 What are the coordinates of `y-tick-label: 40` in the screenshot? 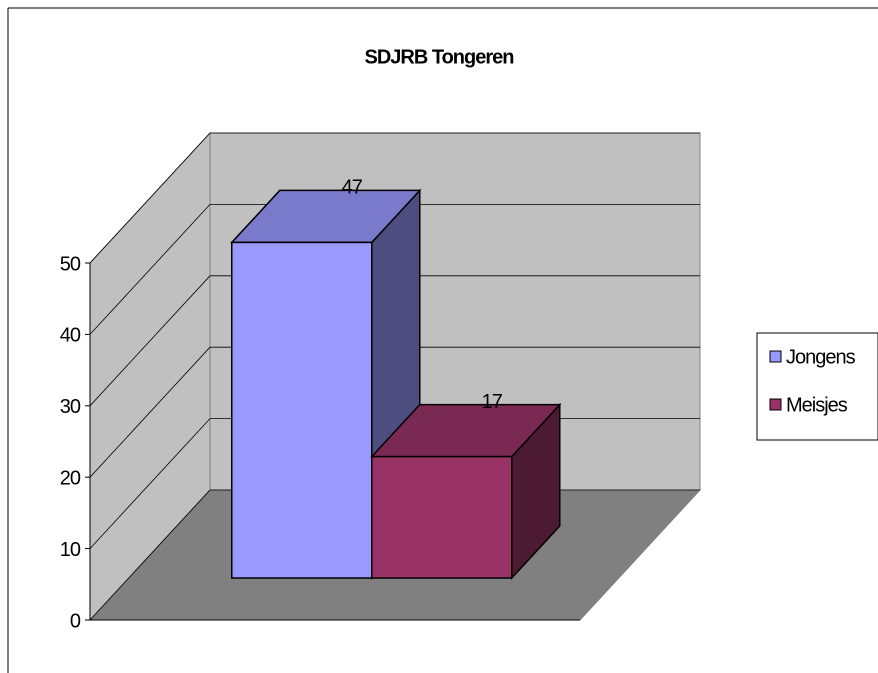 It's located at (70, 336).